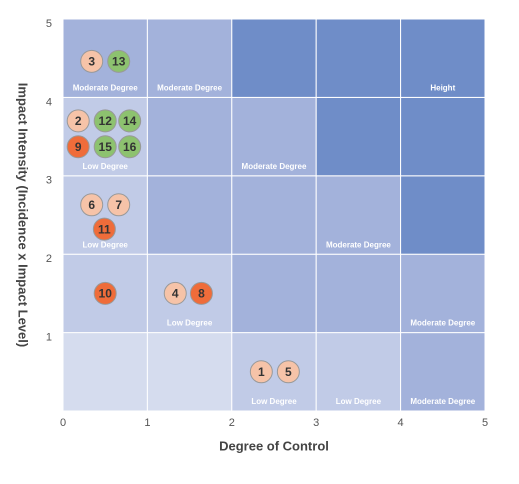 This screenshot has width=519, height=484. I want to click on x-axis-title: Degree of Control, so click(274, 445).